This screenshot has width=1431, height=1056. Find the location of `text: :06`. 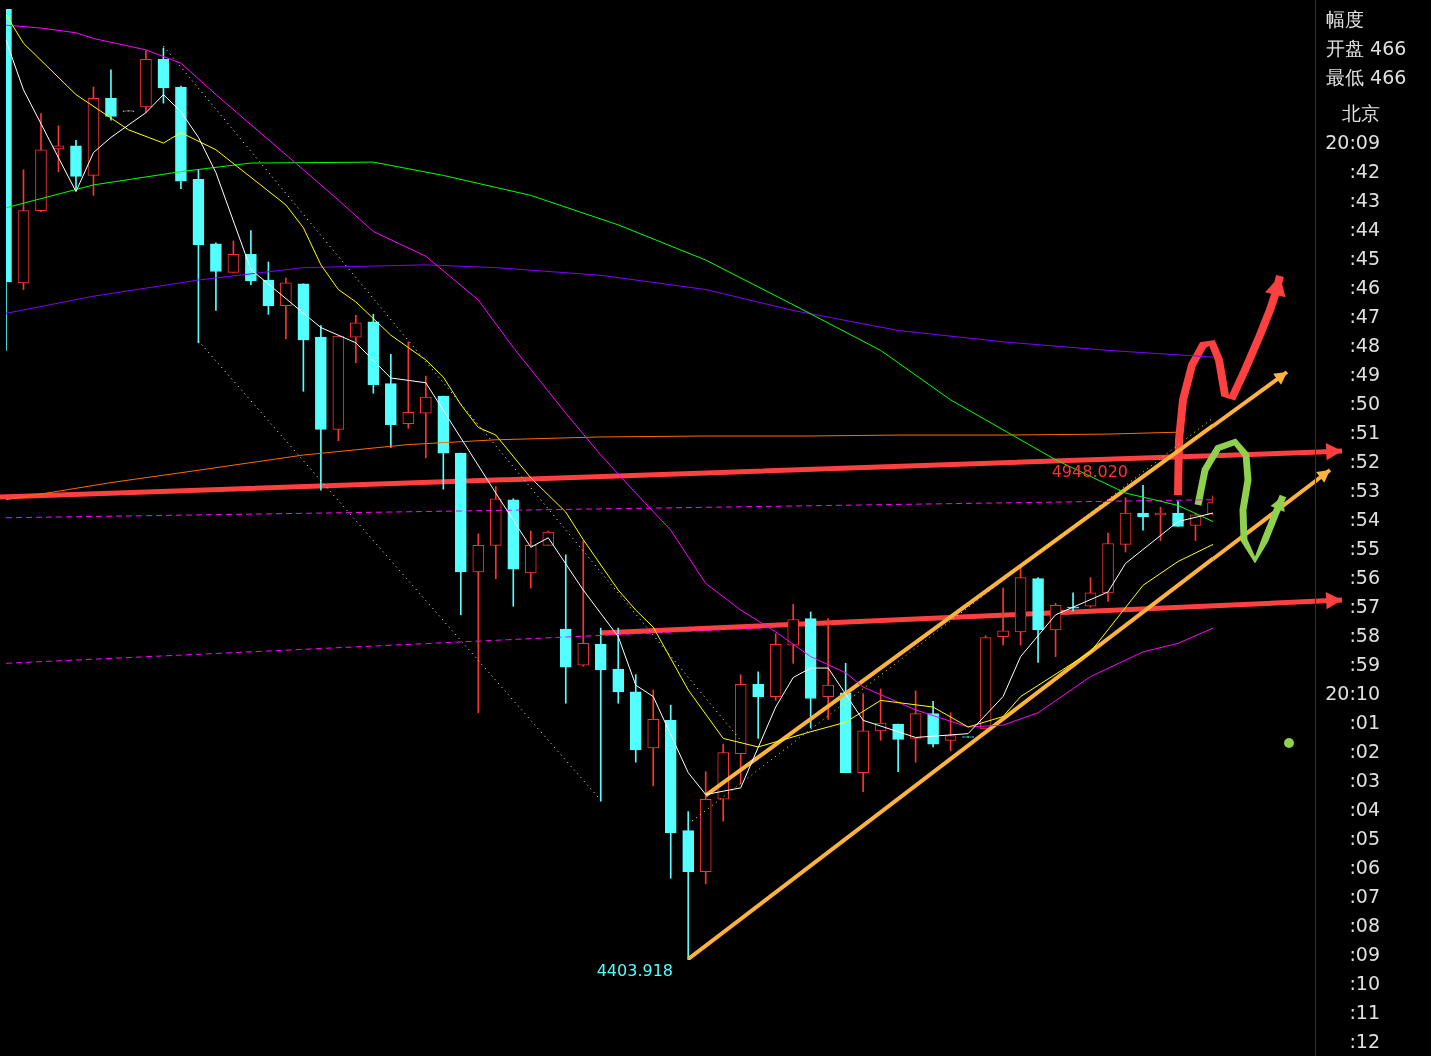

text: :06 is located at coordinates (1364, 867).